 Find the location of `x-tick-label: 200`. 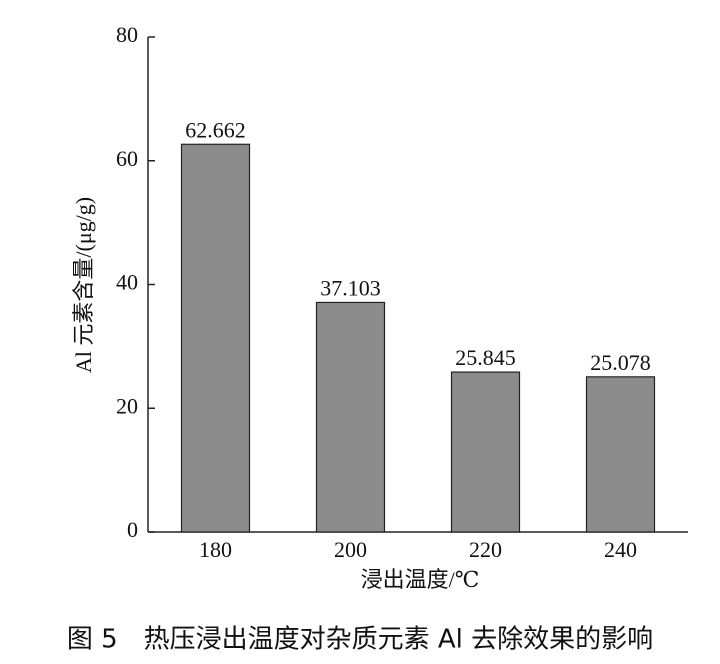

x-tick-label: 200 is located at coordinates (350, 549).